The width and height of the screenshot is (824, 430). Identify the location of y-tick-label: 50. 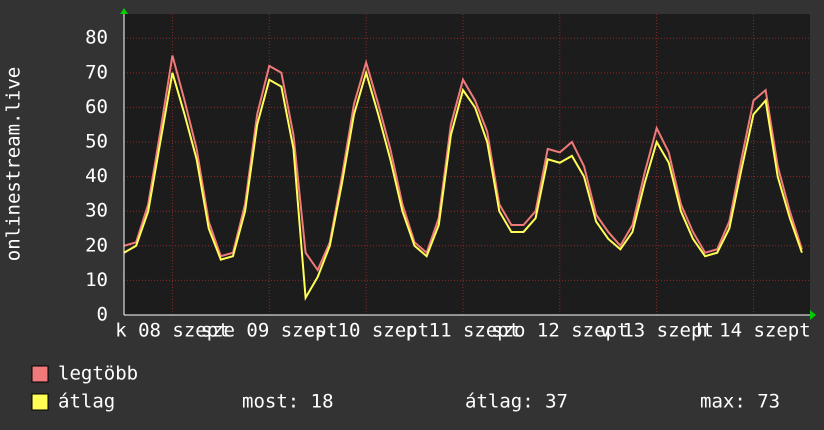
(96, 142).